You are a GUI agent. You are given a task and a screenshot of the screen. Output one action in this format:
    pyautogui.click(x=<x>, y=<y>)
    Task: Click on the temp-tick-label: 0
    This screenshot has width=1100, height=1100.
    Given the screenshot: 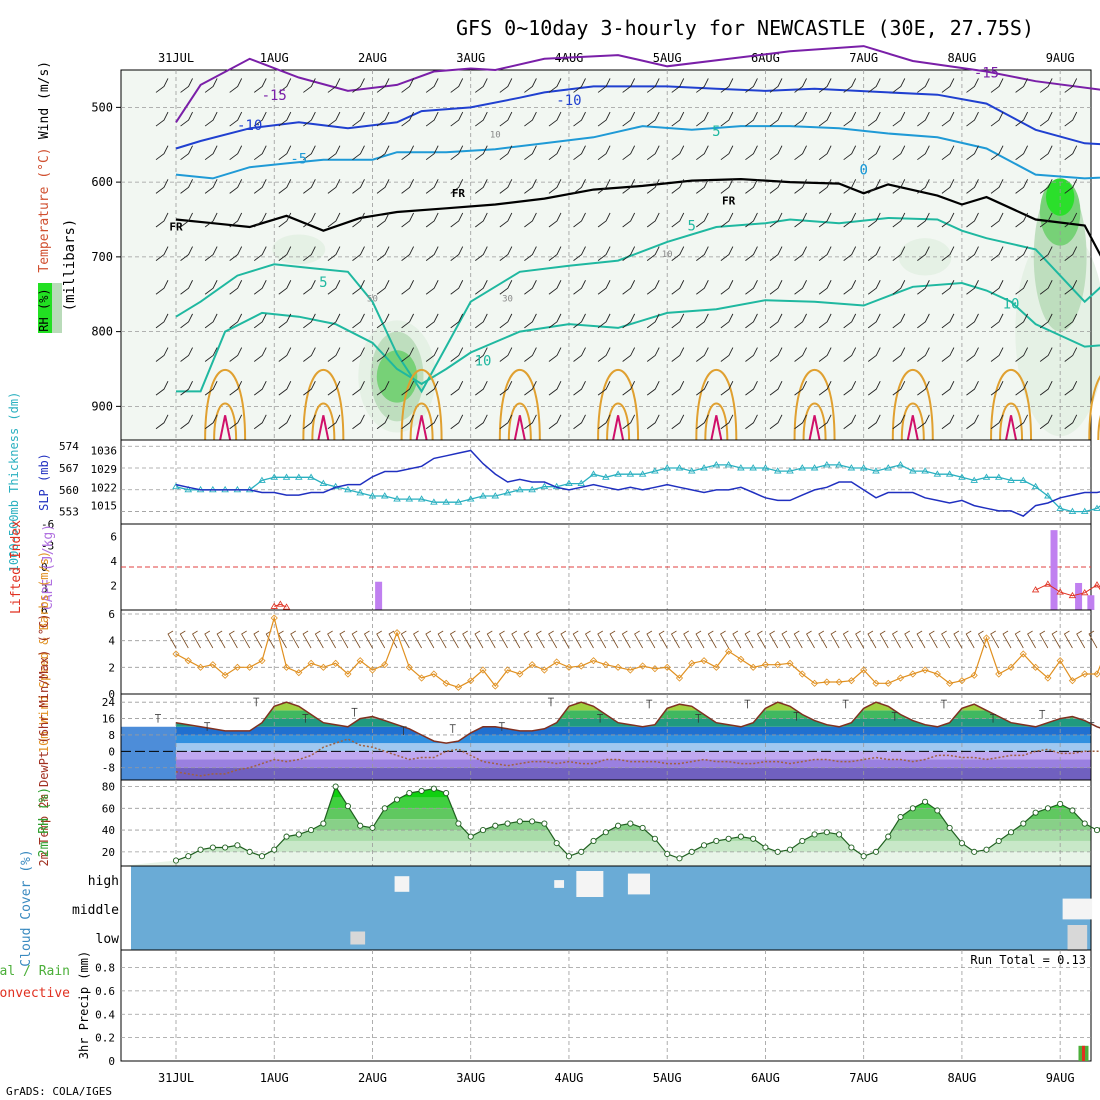 What is the action you would take?
    pyautogui.click(x=111, y=751)
    